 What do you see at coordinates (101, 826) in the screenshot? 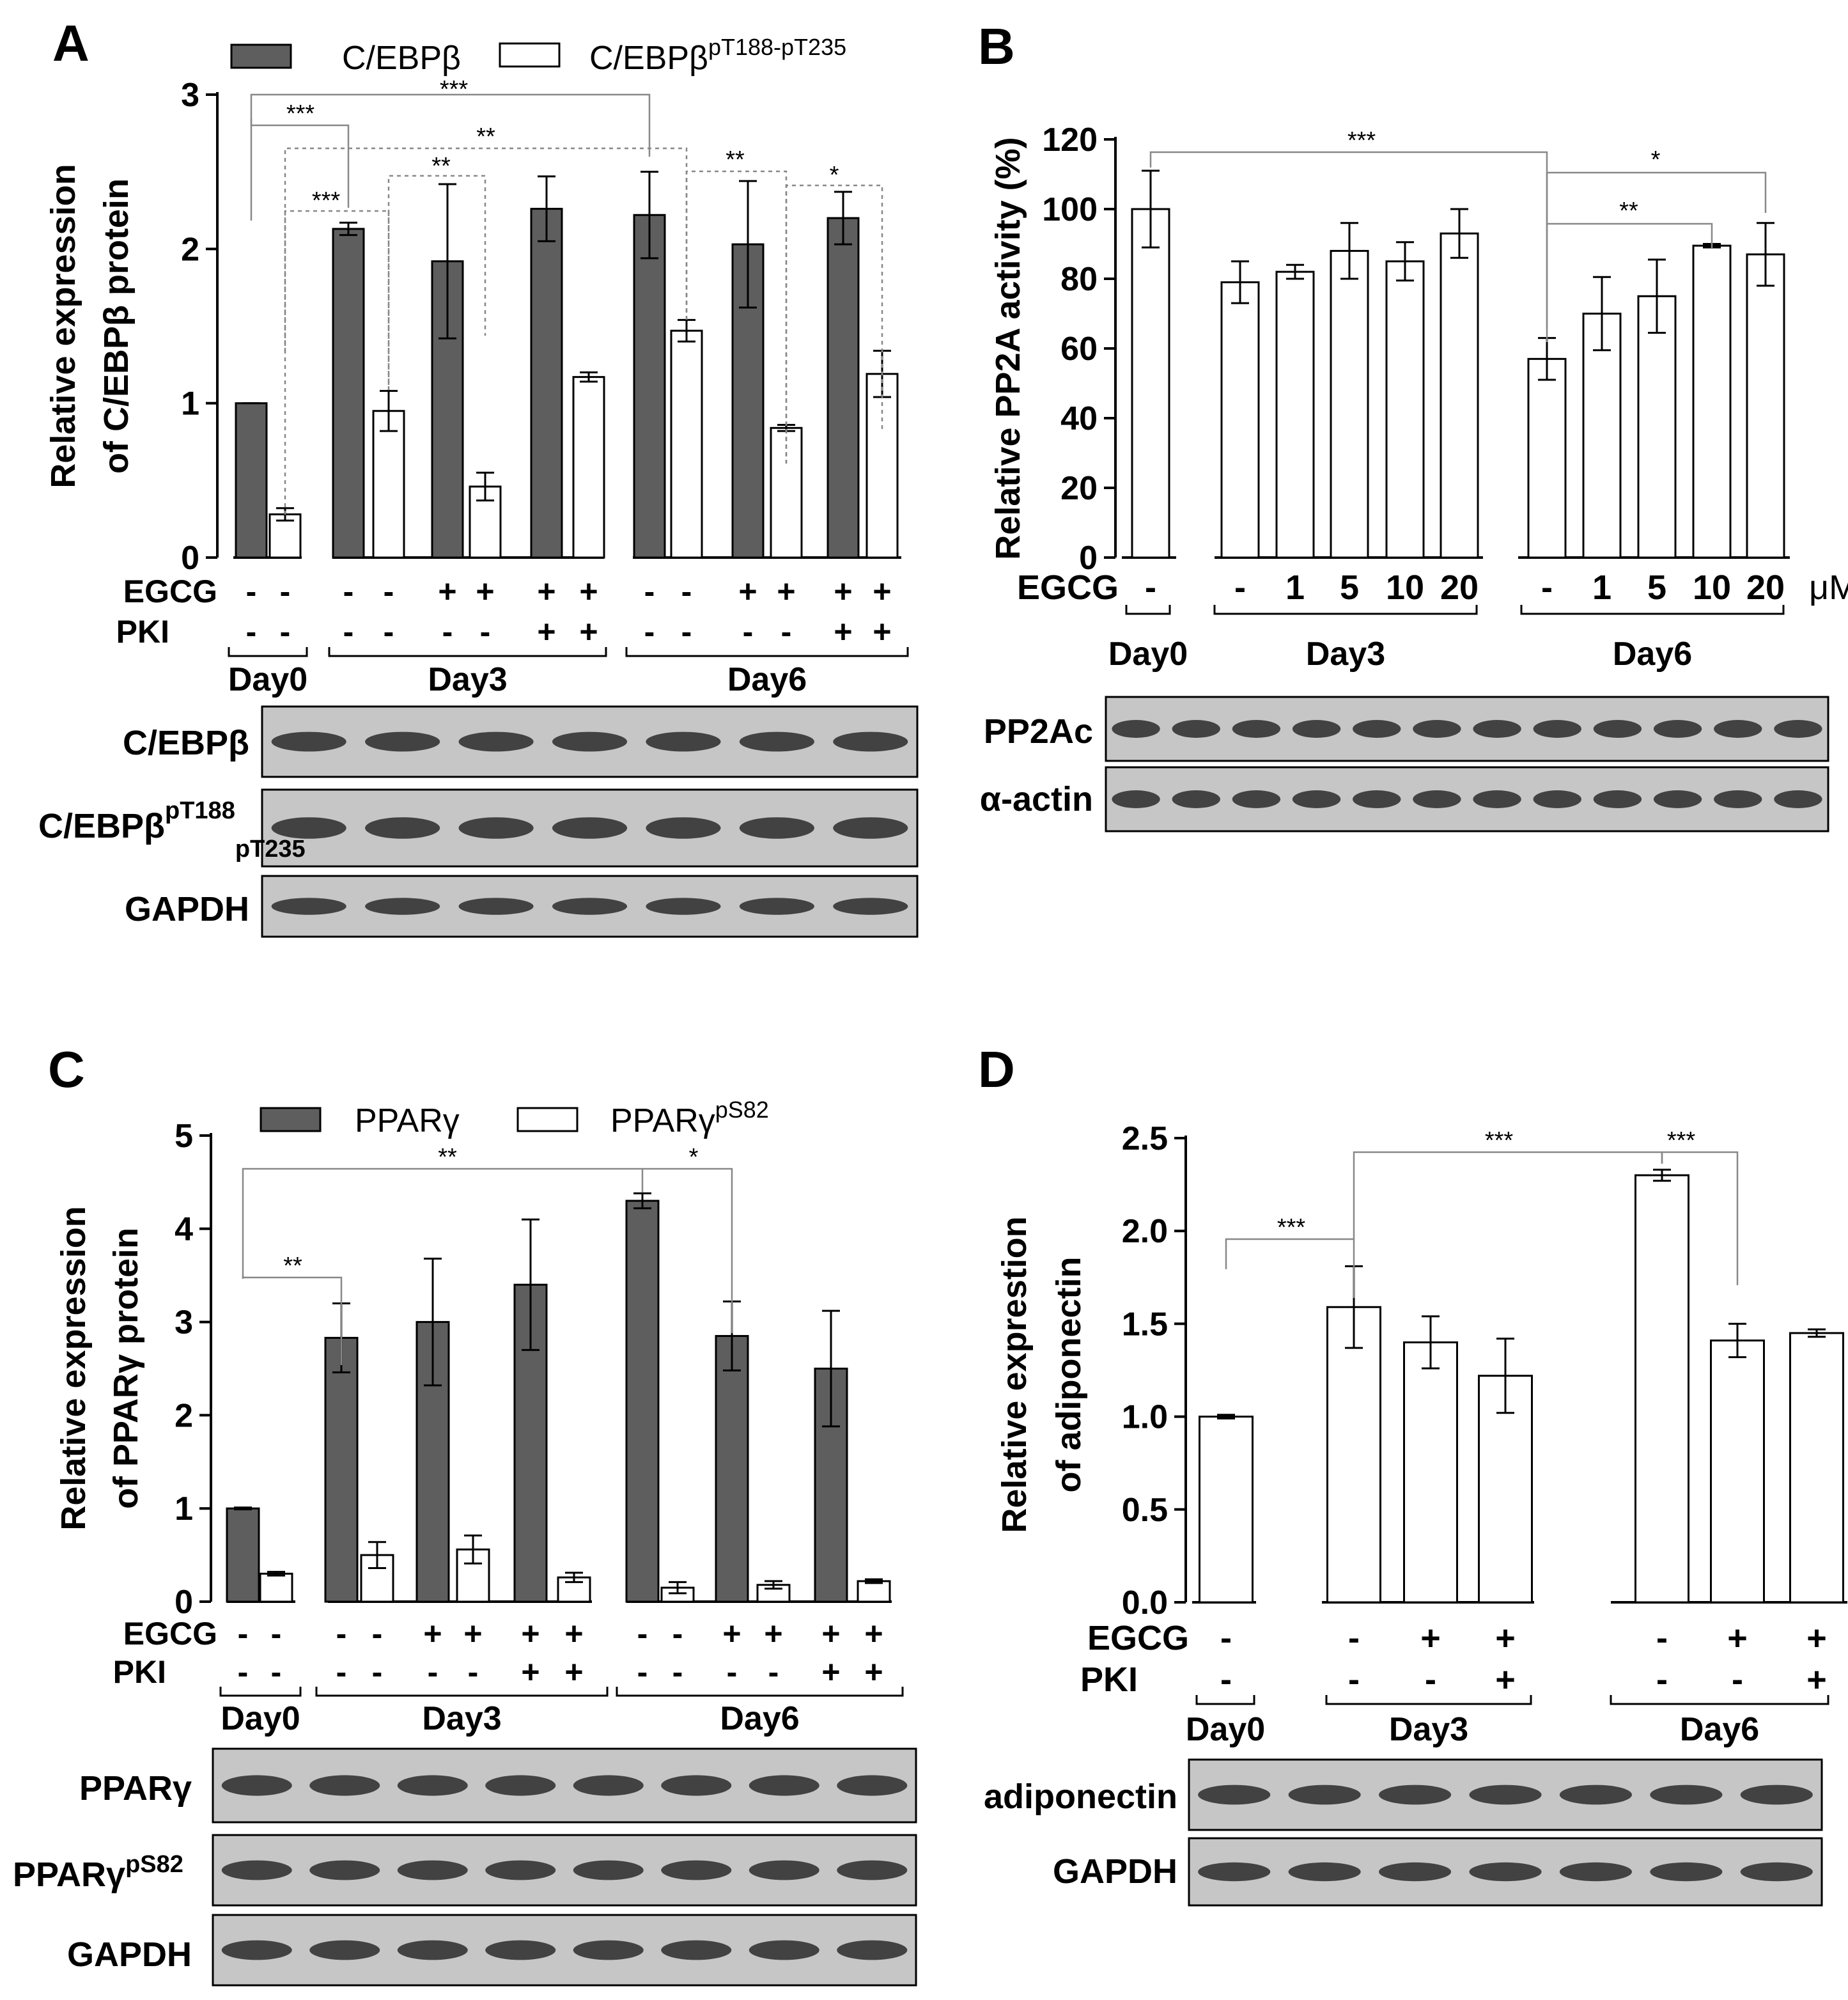
I see `label-part: C/EBPβ` at bounding box center [101, 826].